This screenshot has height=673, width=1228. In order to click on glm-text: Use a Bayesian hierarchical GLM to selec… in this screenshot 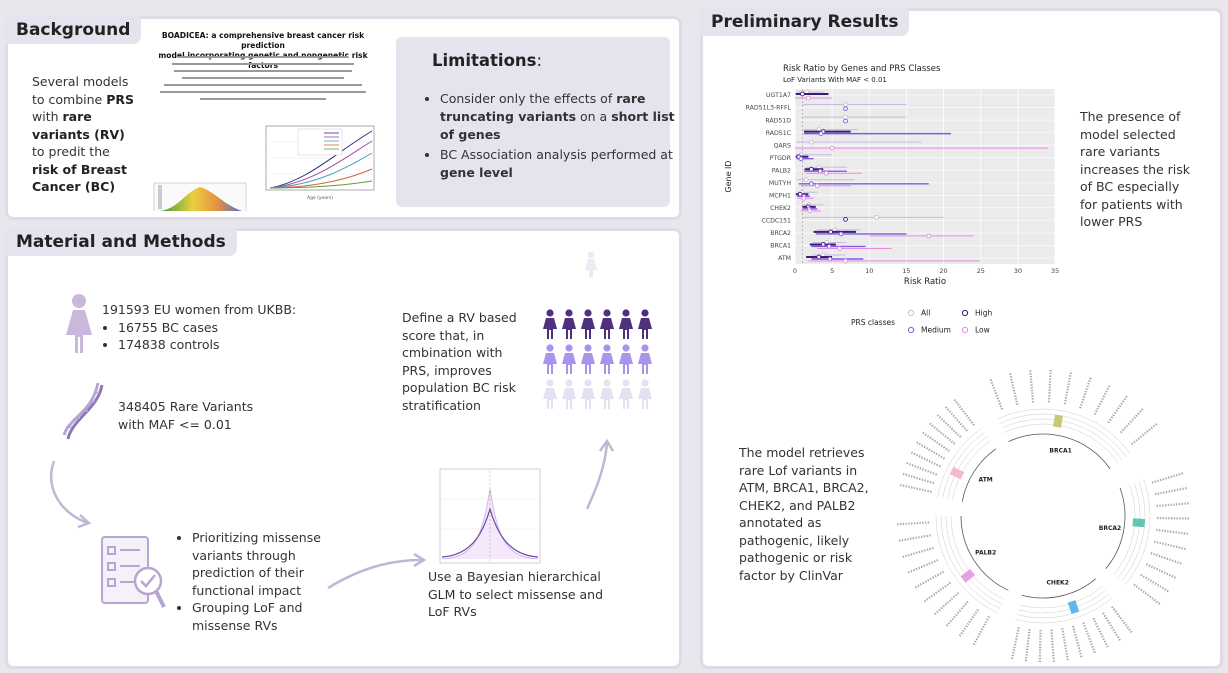, I will do `click(516, 594)`.